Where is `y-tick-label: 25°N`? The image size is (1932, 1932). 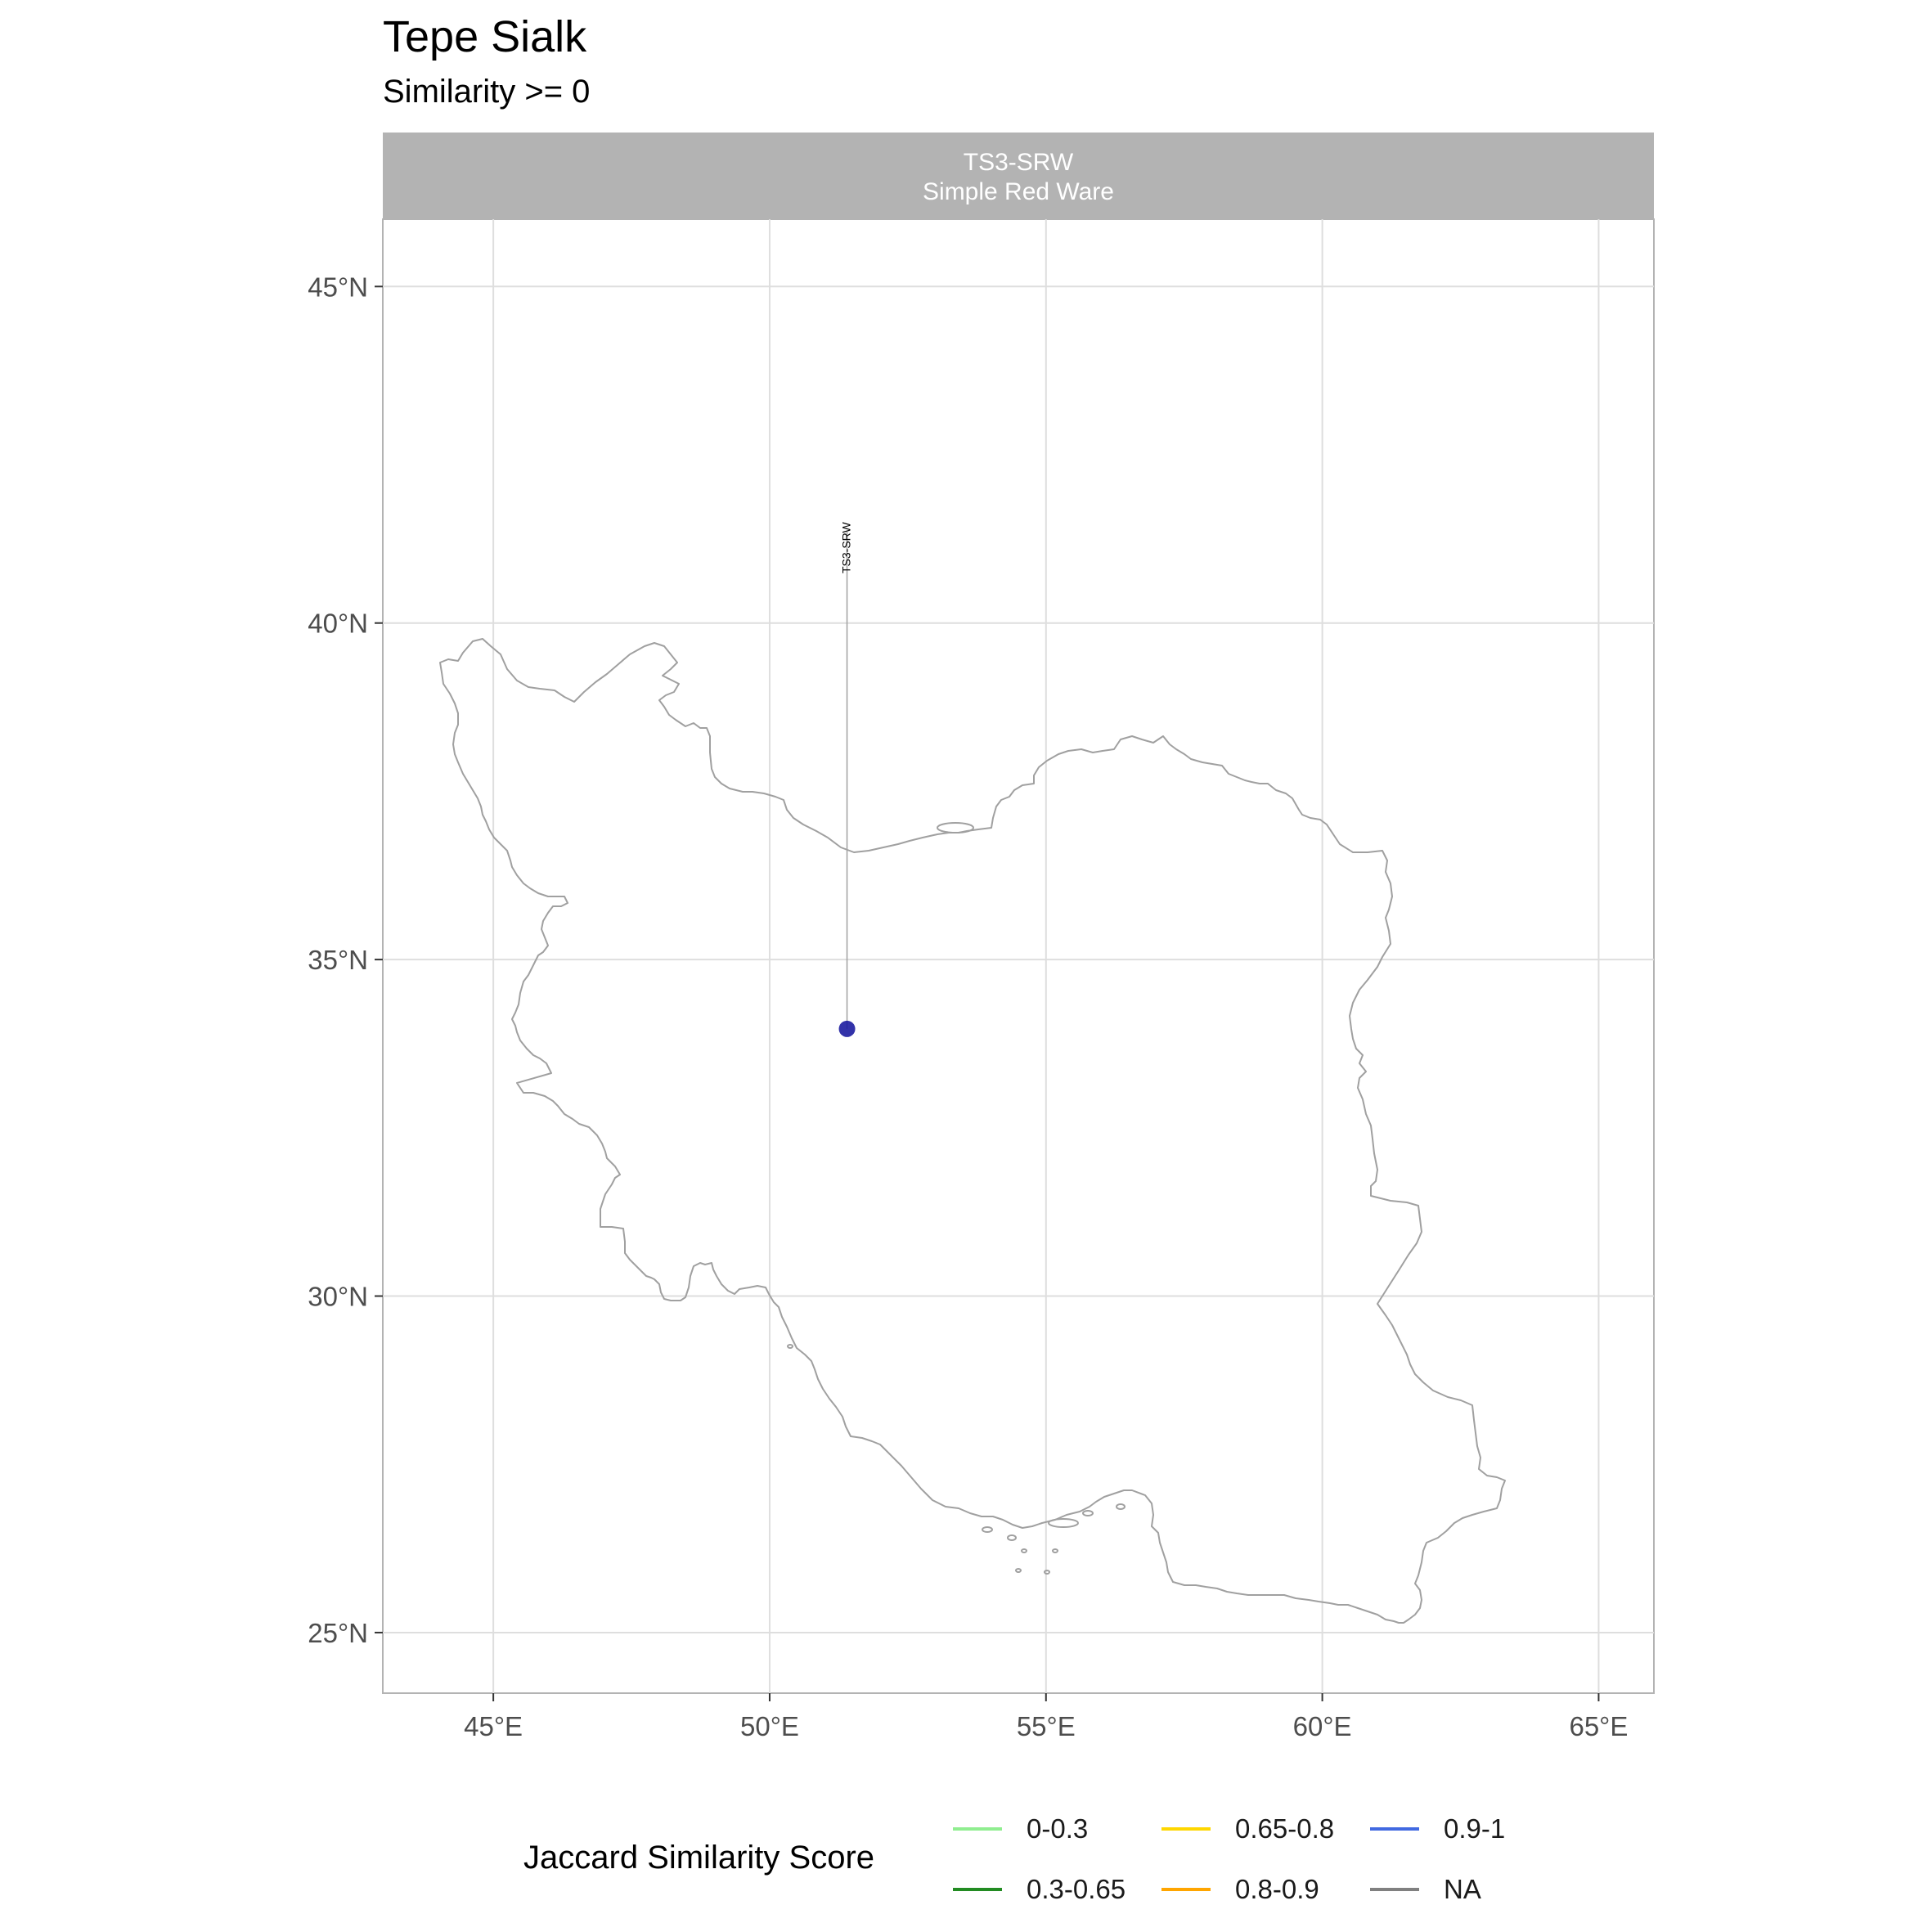 y-tick-label: 25°N is located at coordinates (338, 1633).